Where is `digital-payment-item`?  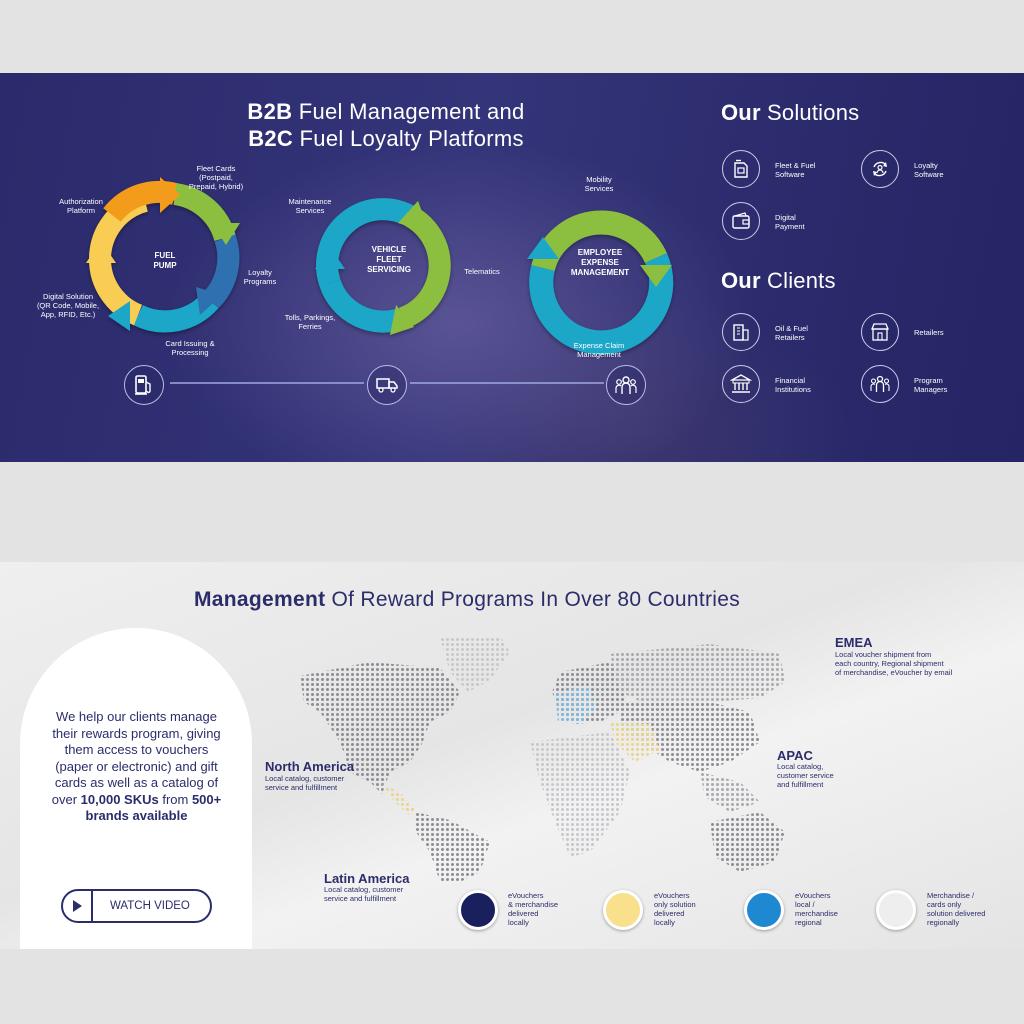 digital-payment-item is located at coordinates (741, 221).